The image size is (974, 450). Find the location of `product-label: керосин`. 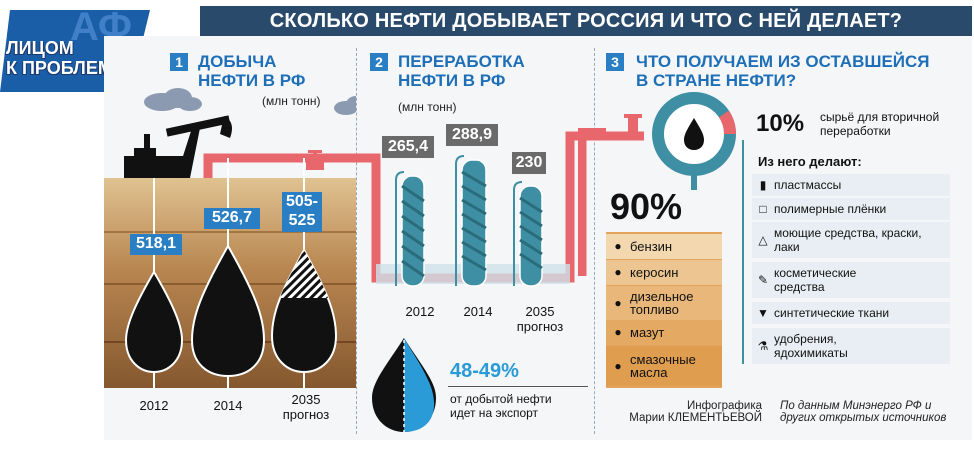

product-label: керосин is located at coordinates (654, 272).